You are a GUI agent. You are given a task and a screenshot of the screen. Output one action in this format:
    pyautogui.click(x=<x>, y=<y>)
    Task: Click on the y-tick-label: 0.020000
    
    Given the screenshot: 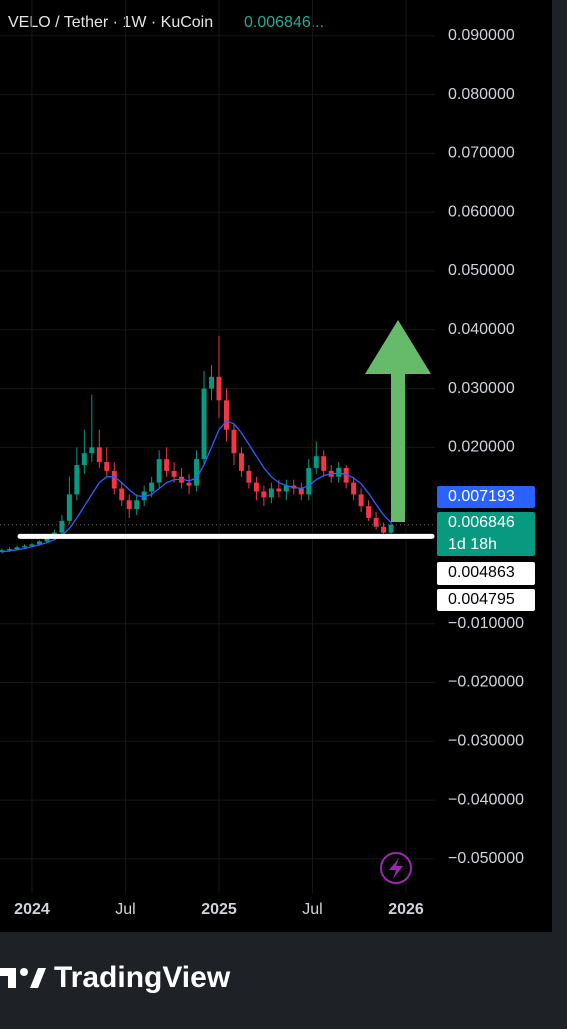 What is the action you would take?
    pyautogui.click(x=481, y=447)
    